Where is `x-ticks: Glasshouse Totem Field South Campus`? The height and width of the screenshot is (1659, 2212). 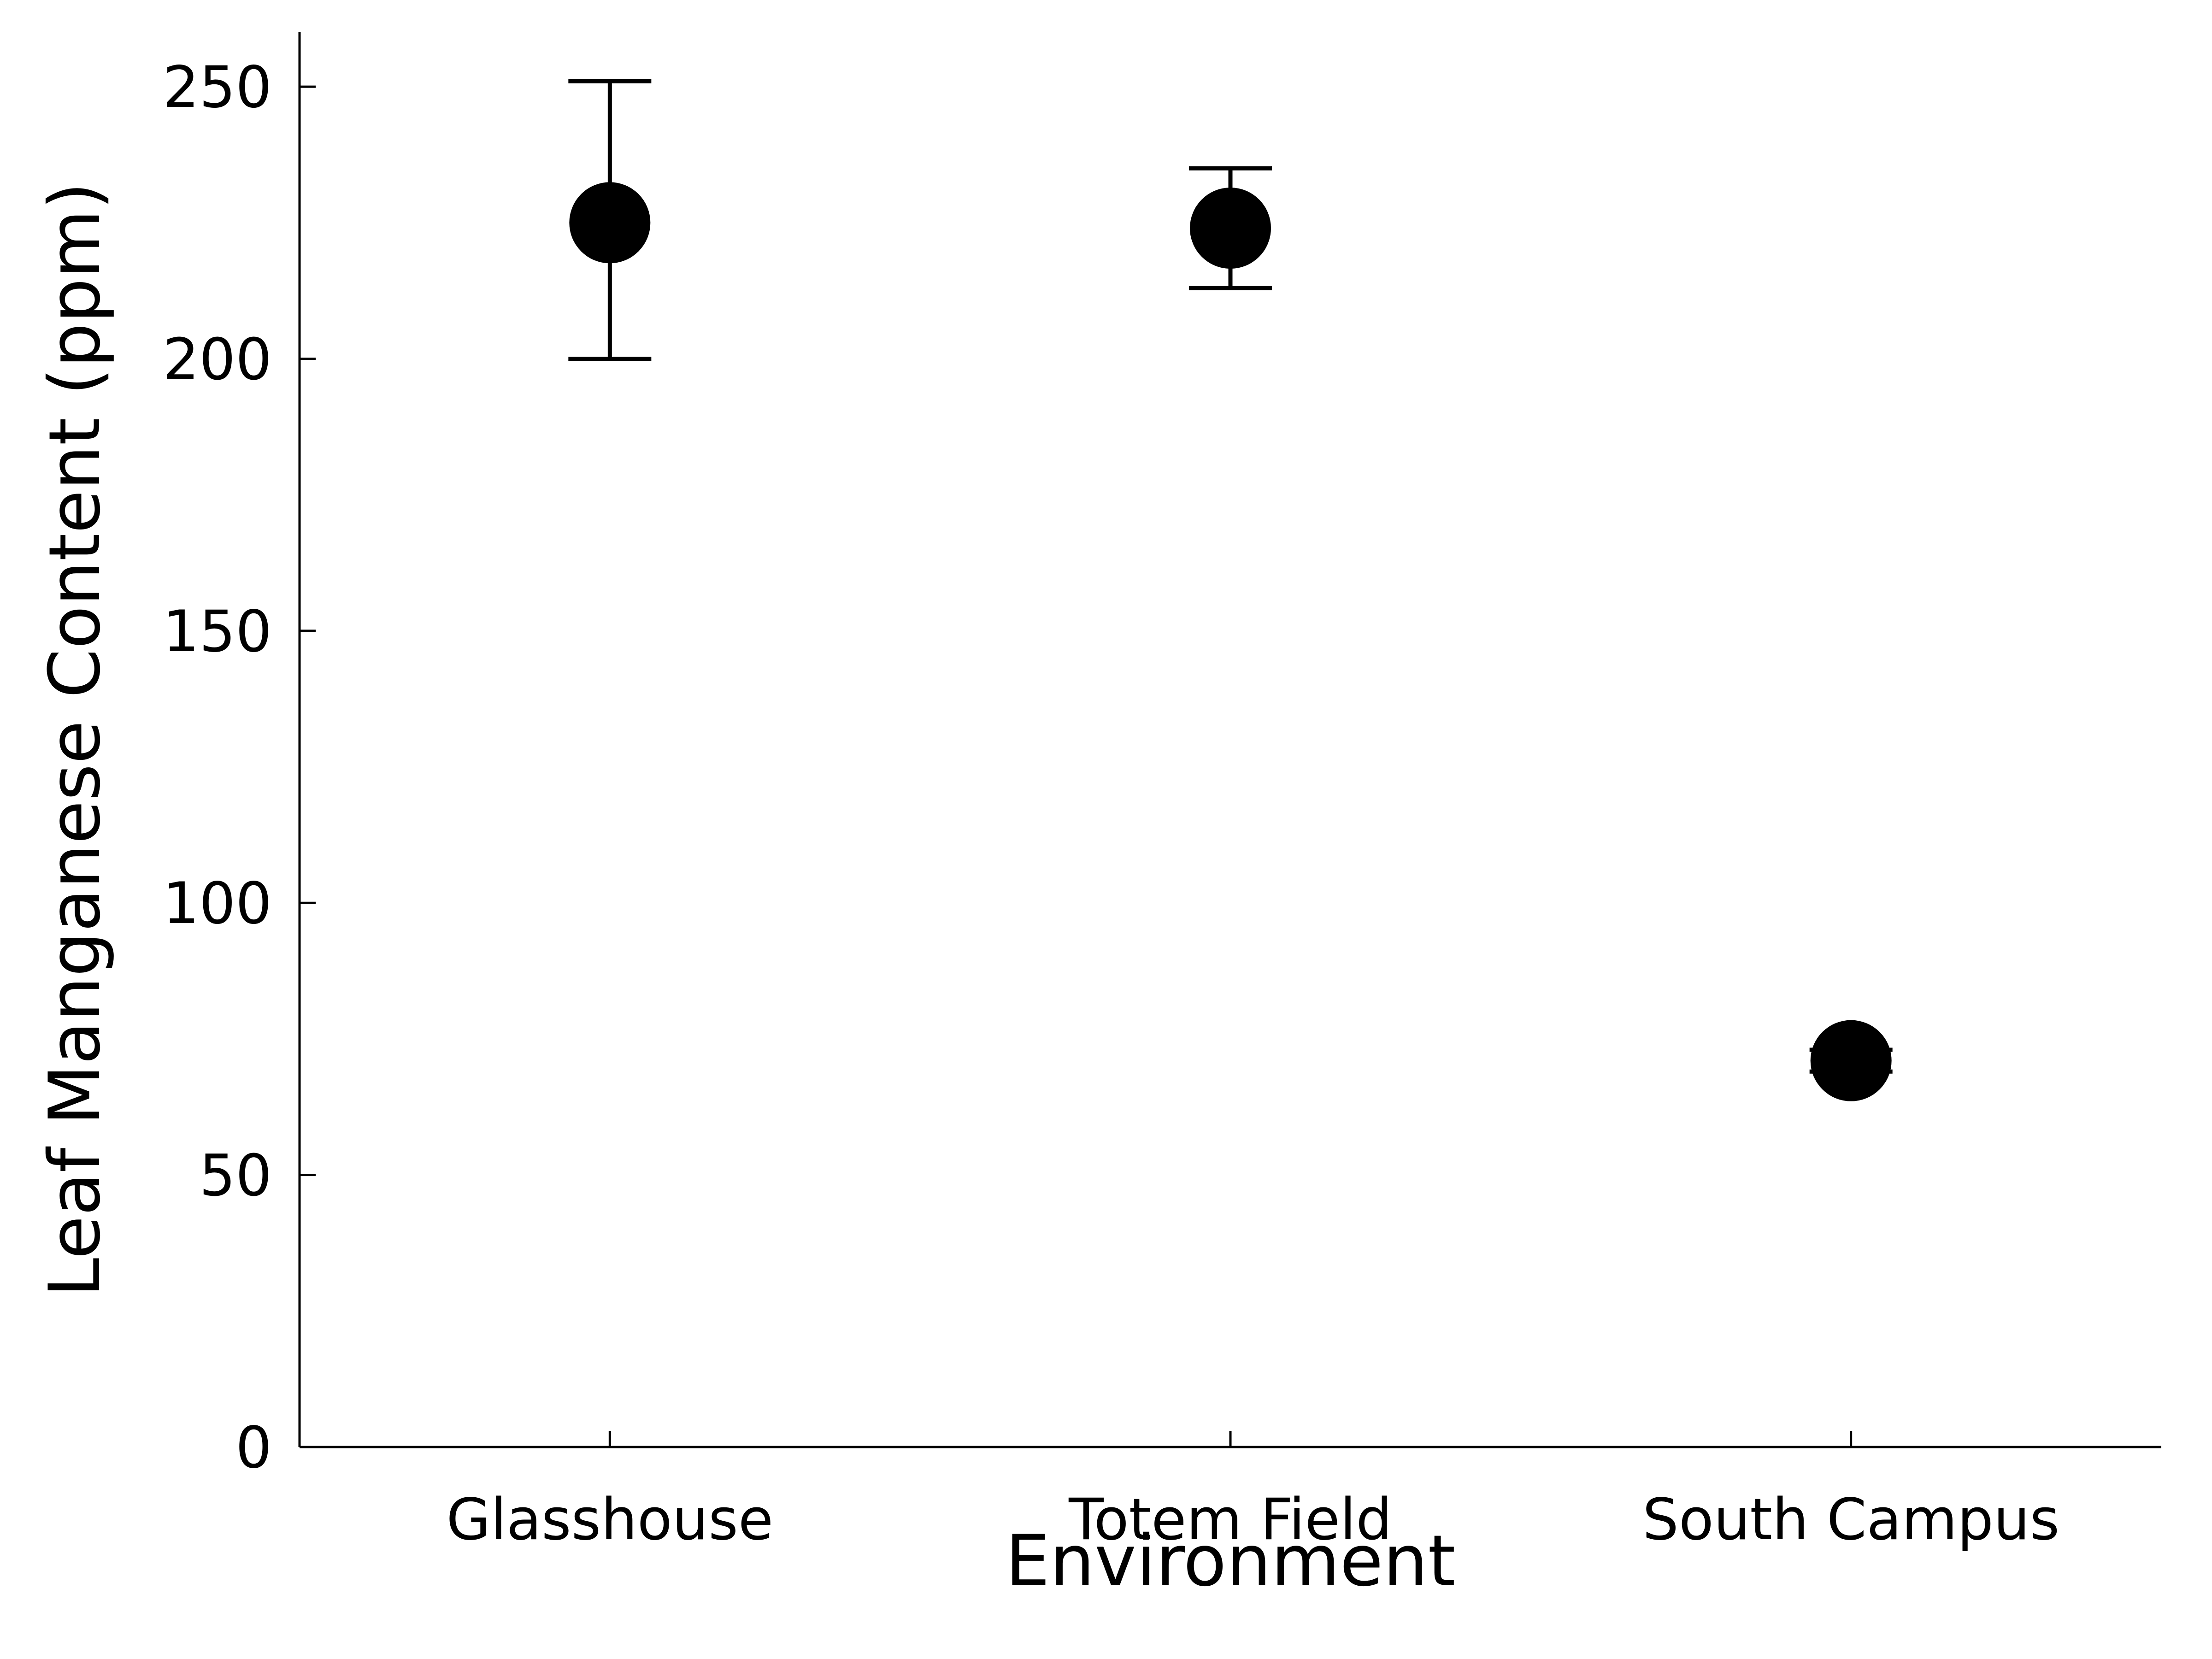
x-ticks: Glasshouse Totem Field South Campus is located at coordinates (1252, 1492).